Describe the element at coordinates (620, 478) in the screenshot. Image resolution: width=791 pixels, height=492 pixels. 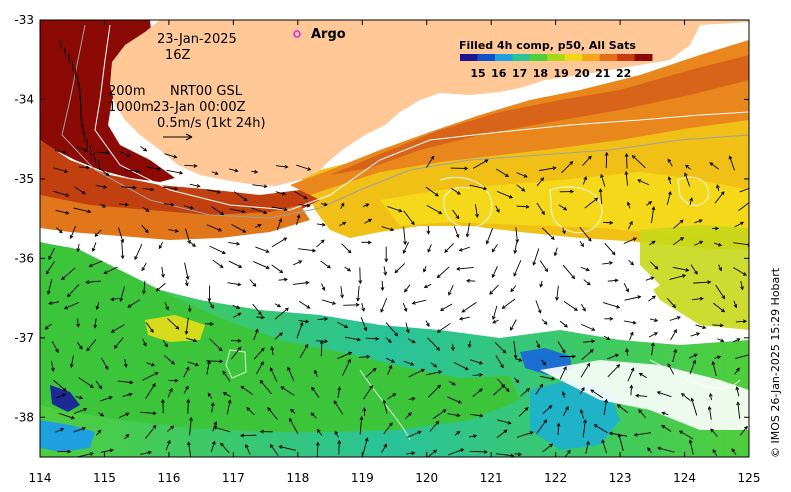
I see `x-tick-label: 123` at that location.